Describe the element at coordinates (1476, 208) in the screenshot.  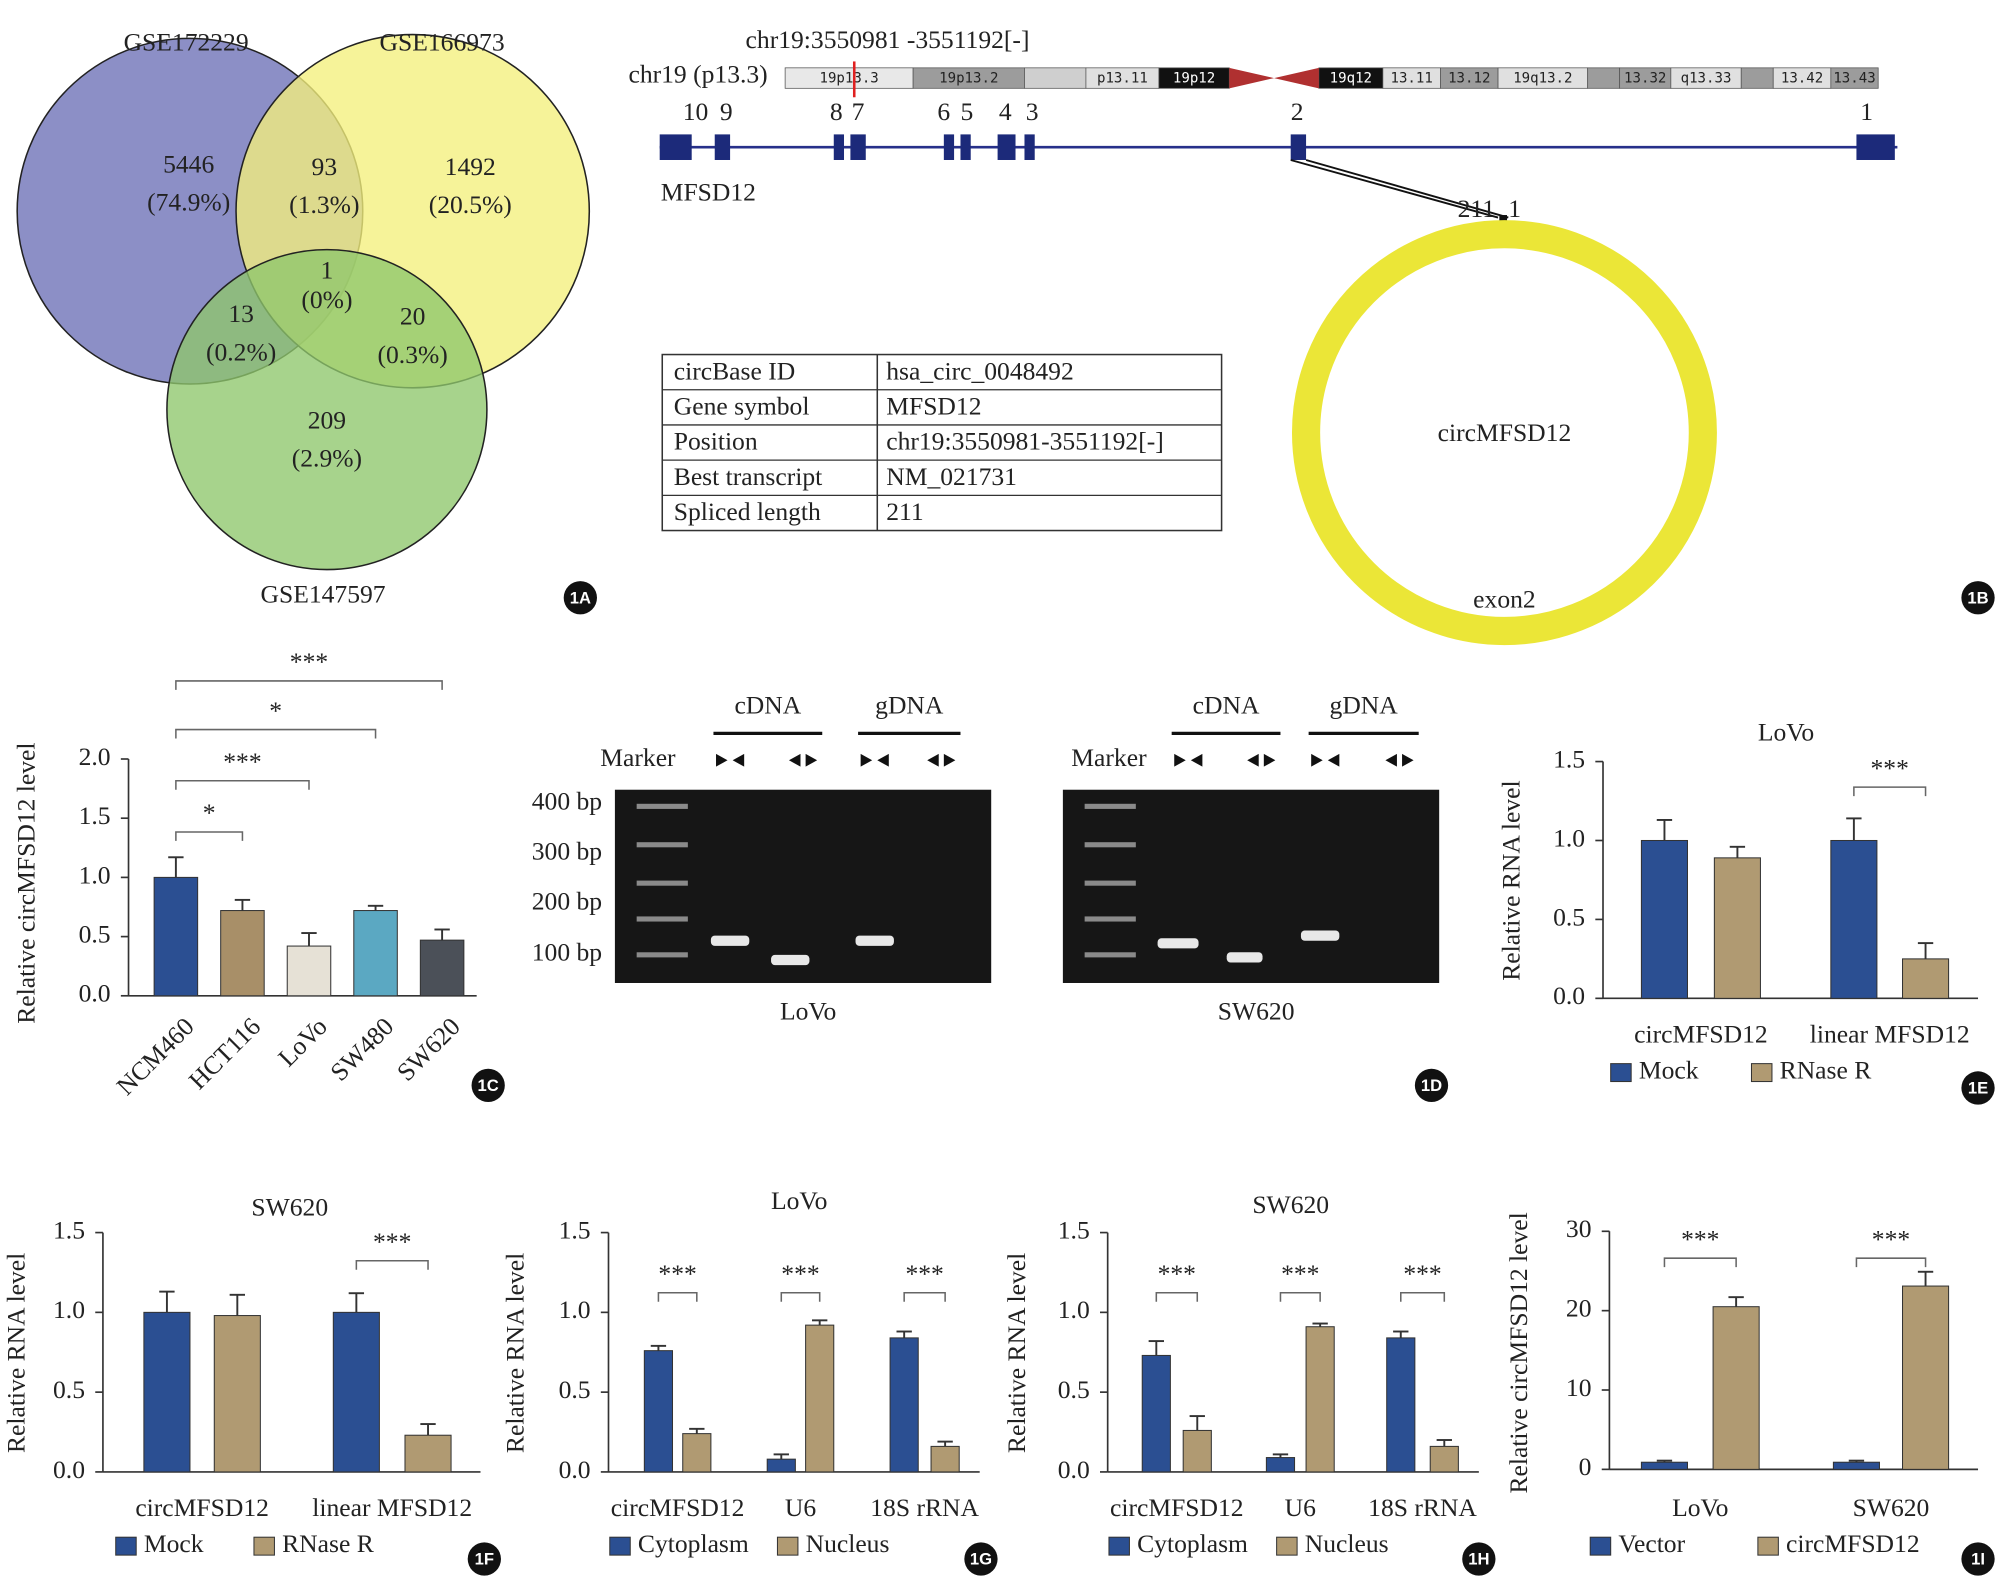
I see `circ-end: 211` at that location.